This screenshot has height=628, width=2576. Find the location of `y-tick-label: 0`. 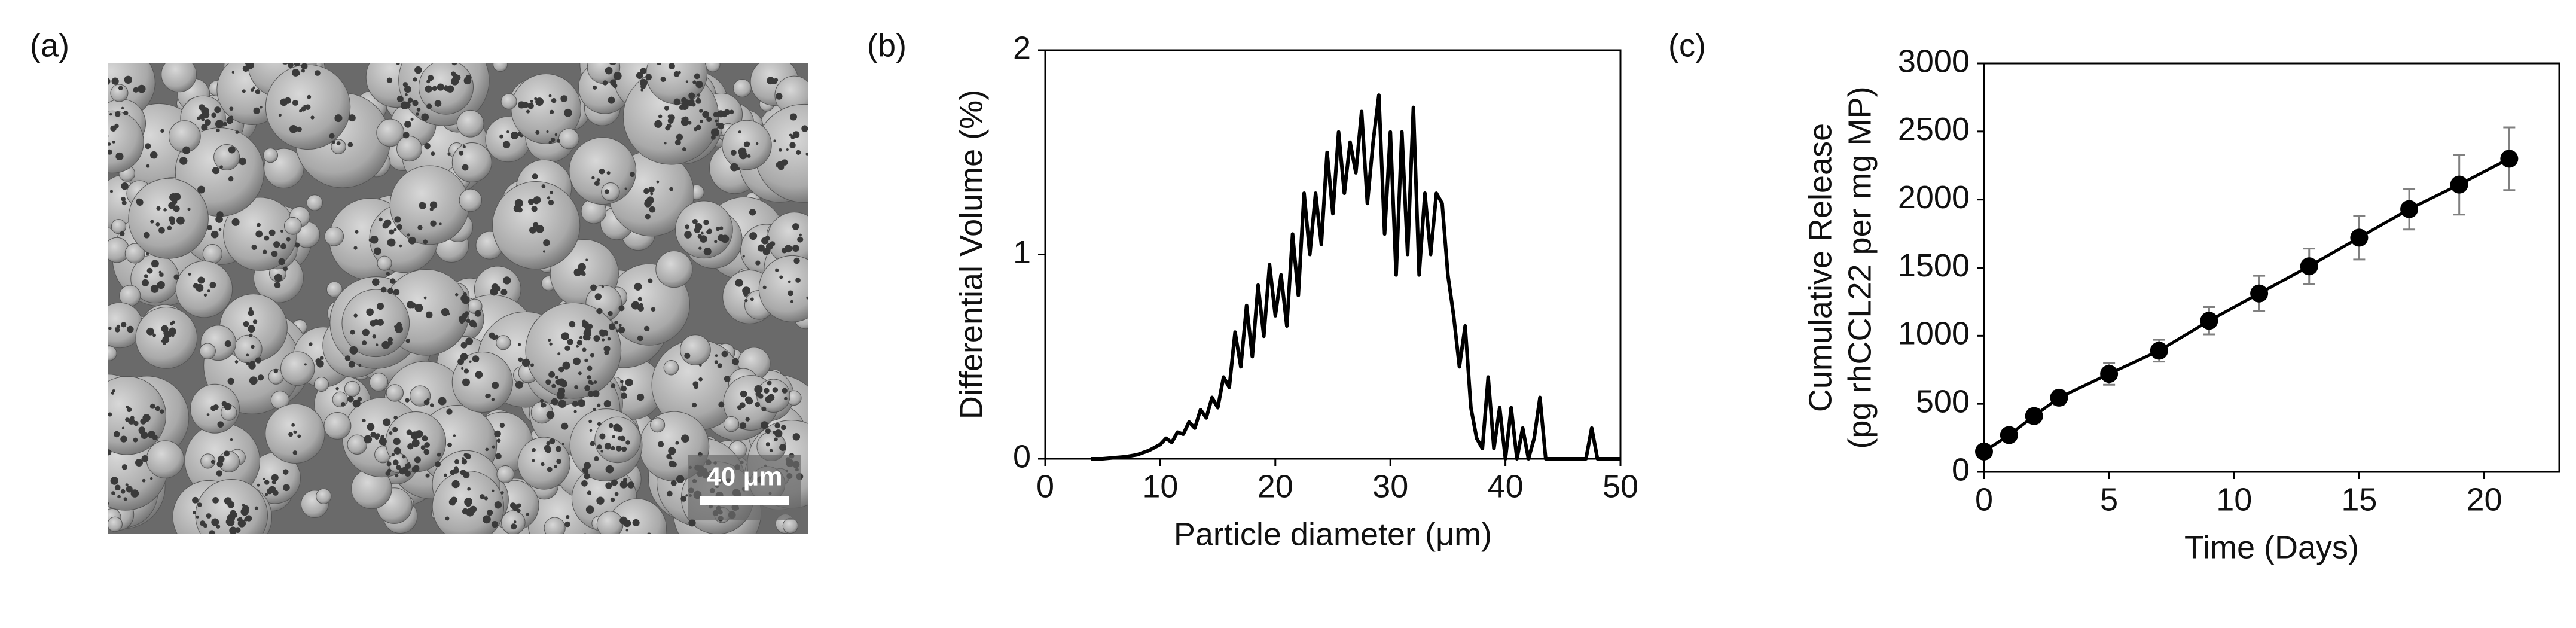

y-tick-label: 0 is located at coordinates (1961, 469).